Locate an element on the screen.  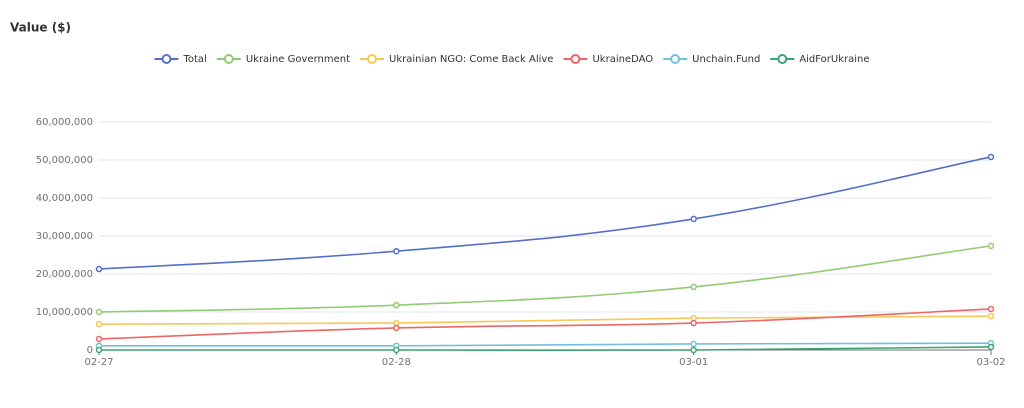
legend-item: Ukraine Government is located at coordinates (283, 59).